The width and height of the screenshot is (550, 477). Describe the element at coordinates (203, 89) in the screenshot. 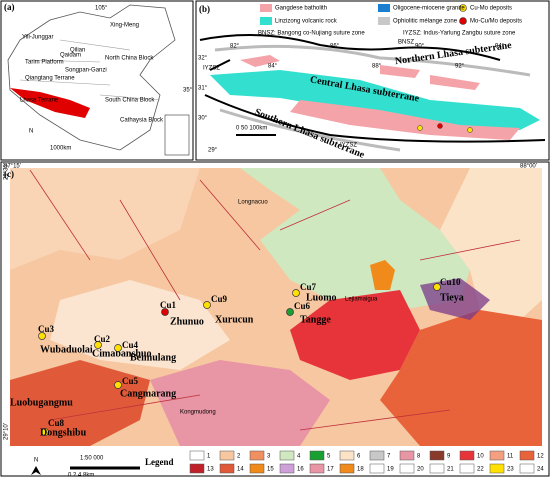

I see `label: 31°` at that location.